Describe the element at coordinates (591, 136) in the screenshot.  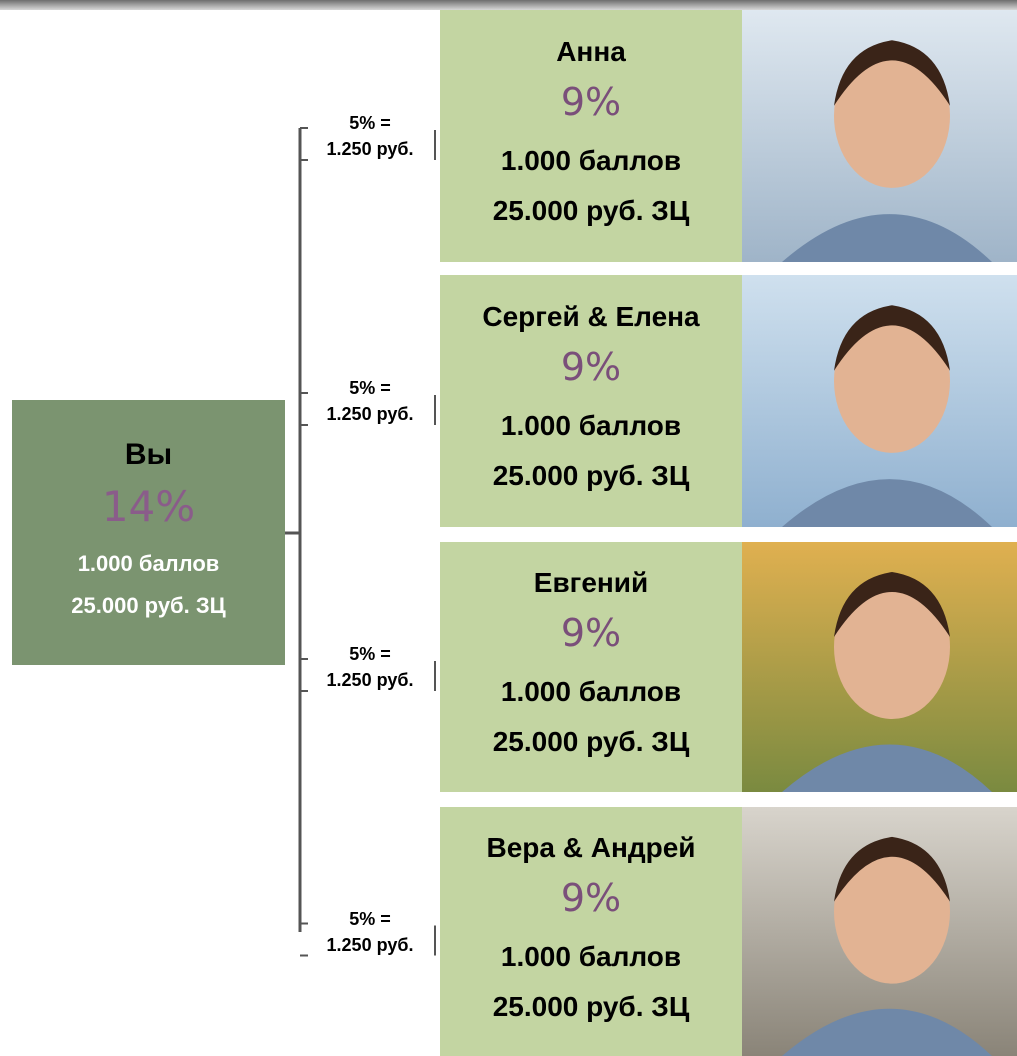
I see `child-node: Анна 9% 1.000 баллов 25.000 руб. ЗЦ` at that location.